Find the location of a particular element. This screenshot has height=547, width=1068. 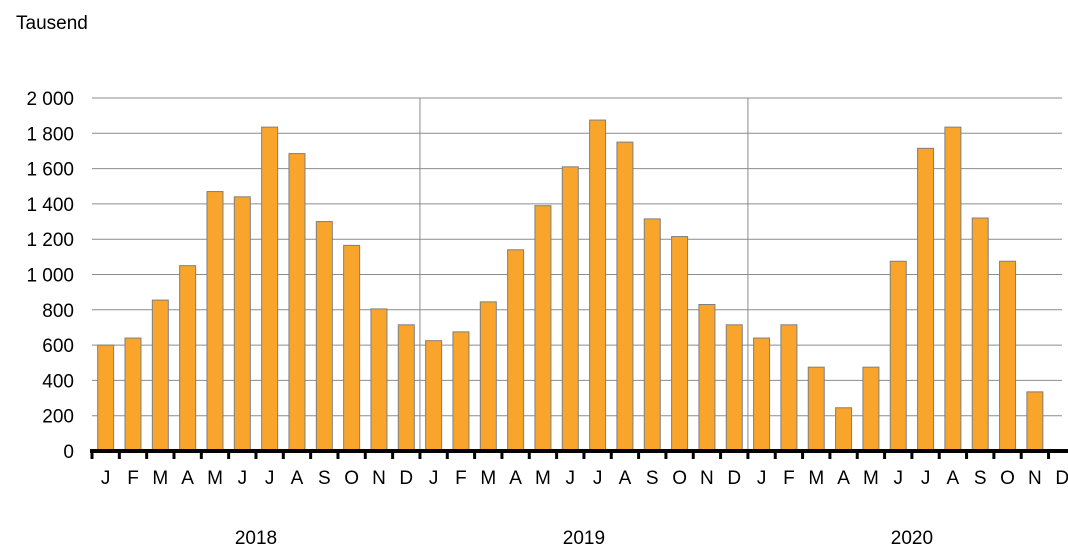

y-tick-label: 1 400 is located at coordinates (50, 205).